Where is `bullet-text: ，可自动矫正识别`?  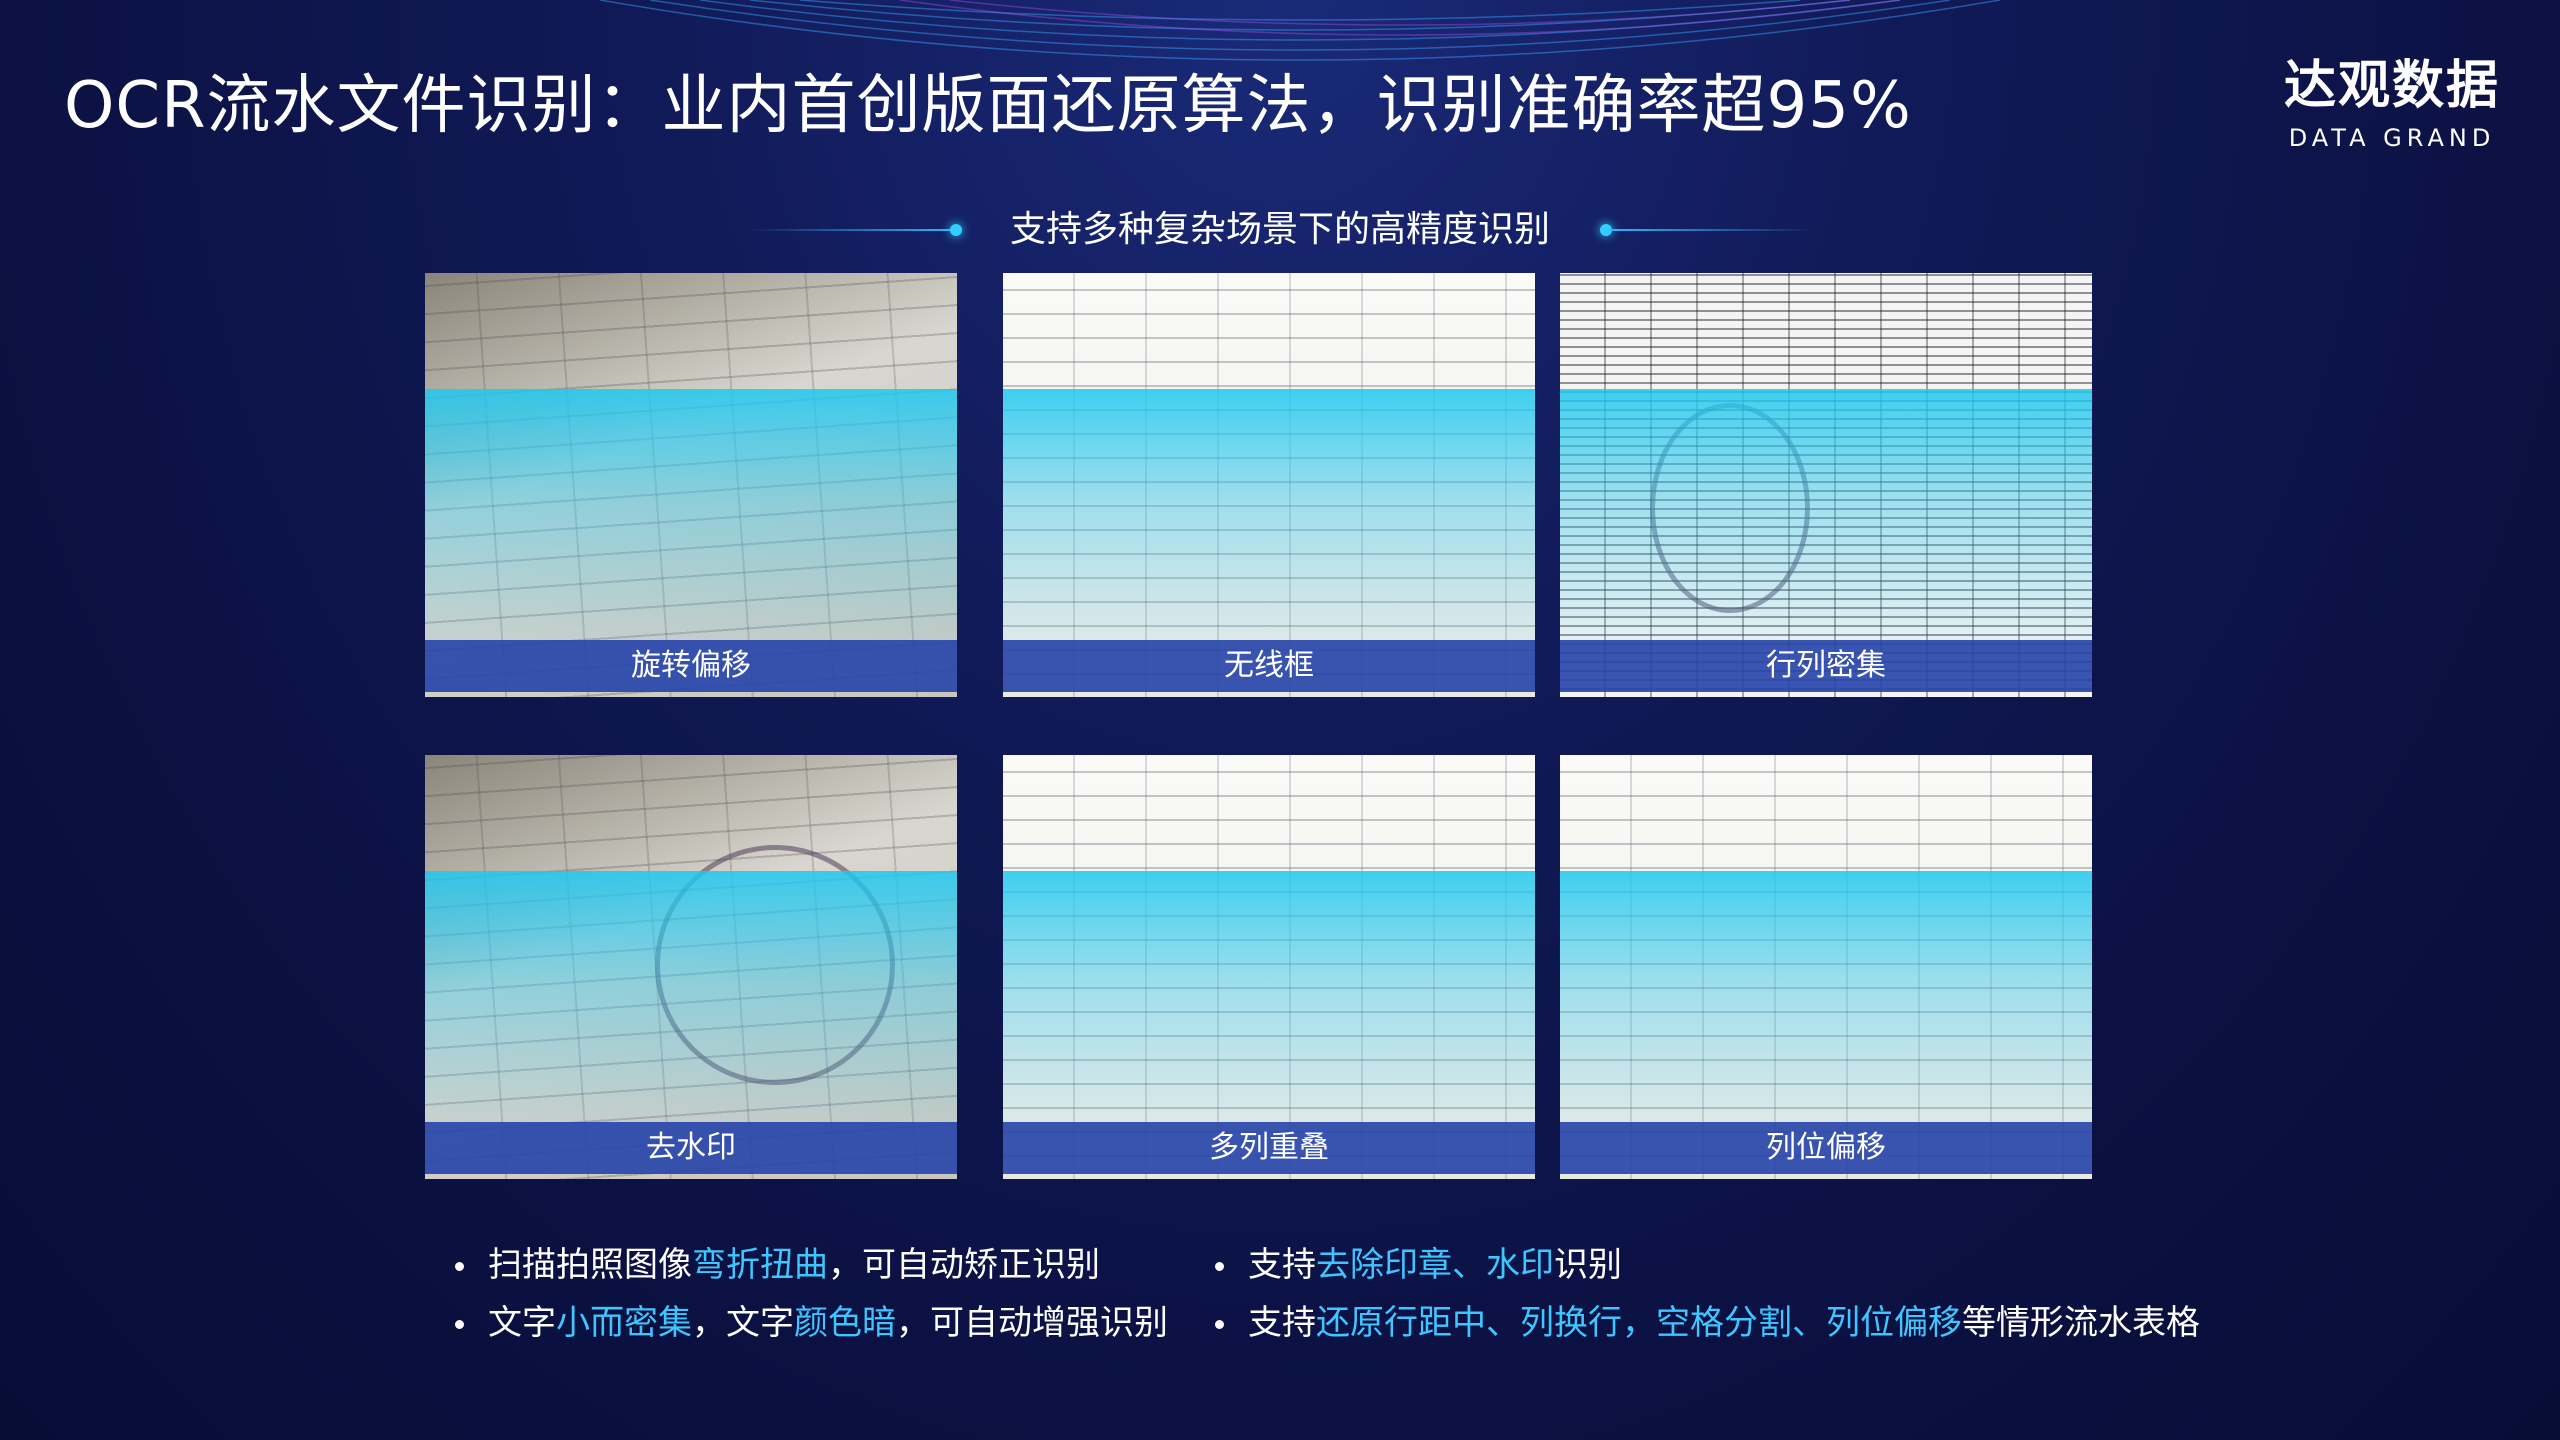
bullet-text: ，可自动矫正识别 is located at coordinates (964, 1265).